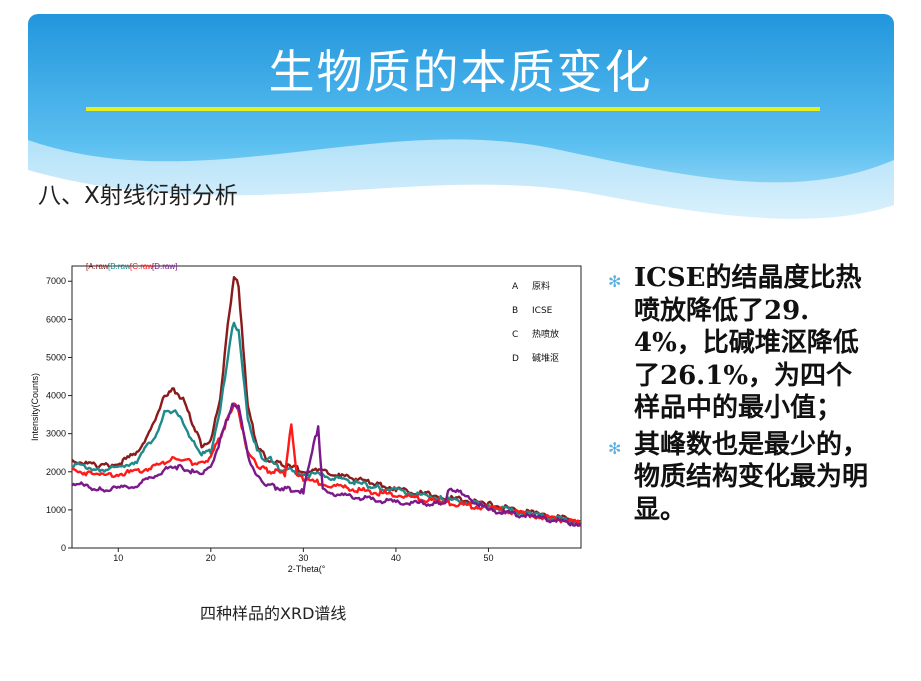 The height and width of the screenshot is (681, 921). I want to click on y-tick-label: 2000, so click(56, 472).